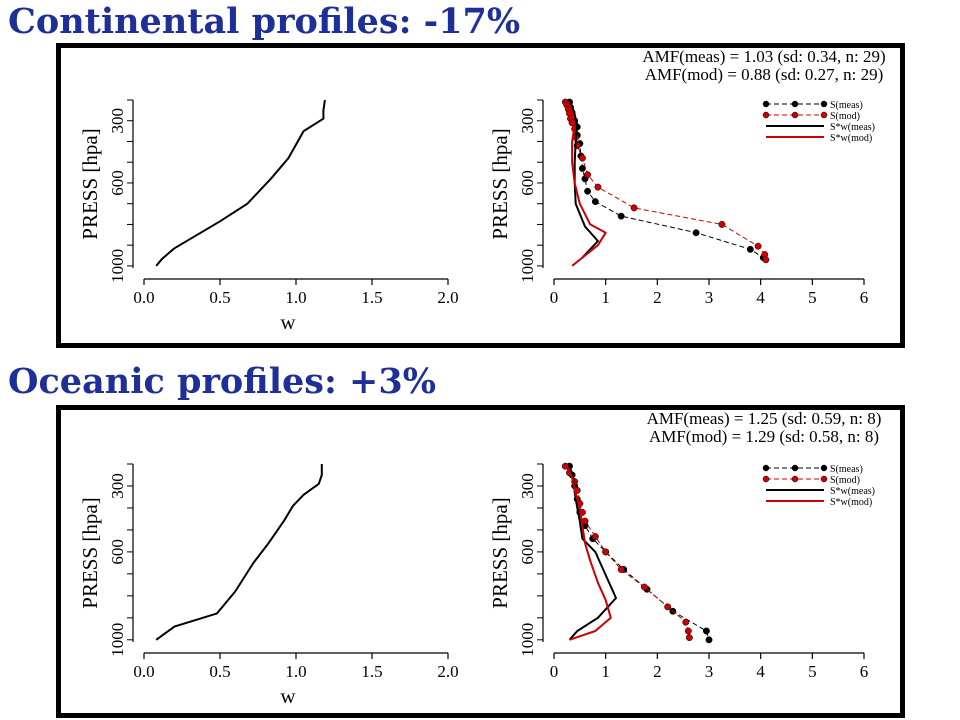  What do you see at coordinates (864, 671) in the screenshot?
I see `chart3-x-tick-label: 6` at bounding box center [864, 671].